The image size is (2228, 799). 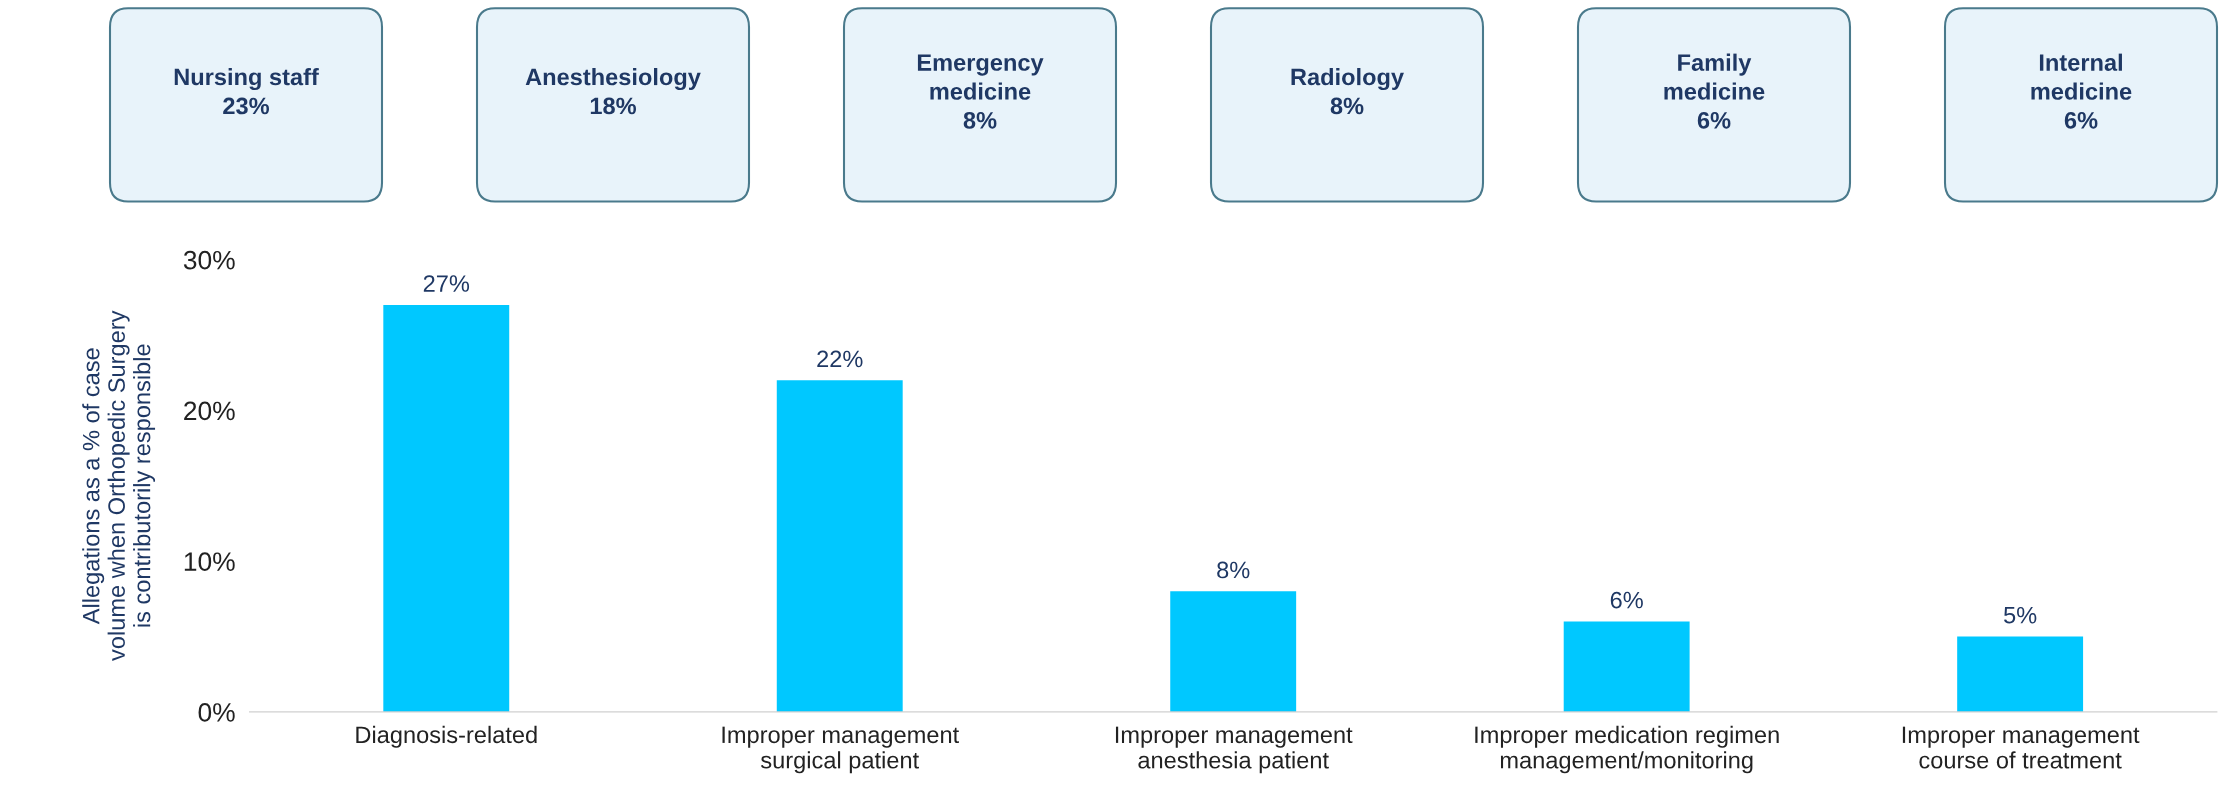 What do you see at coordinates (1627, 749) in the screenshot?
I see `x-tick-label: Improper medication regimen management/monitoring` at bounding box center [1627, 749].